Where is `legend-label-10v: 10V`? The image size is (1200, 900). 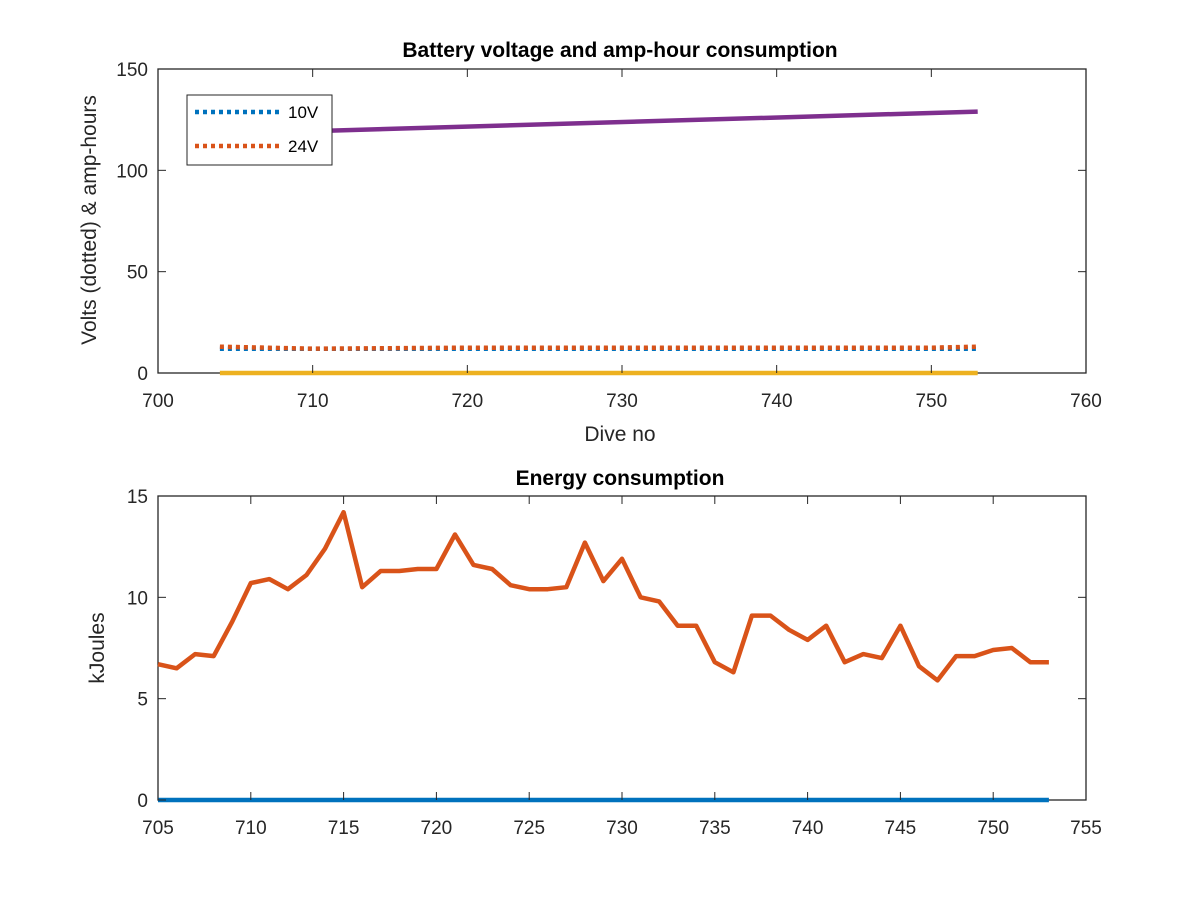 legend-label-10v: 10V is located at coordinates (303, 112).